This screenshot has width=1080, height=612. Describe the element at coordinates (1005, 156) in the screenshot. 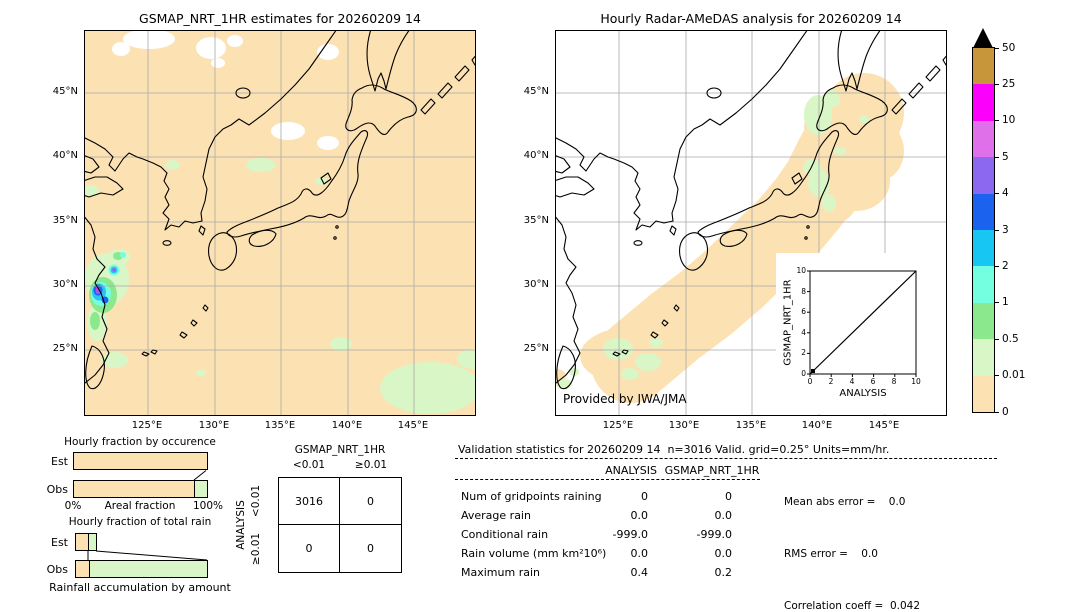

I see `colorbar-label: 5` at that location.